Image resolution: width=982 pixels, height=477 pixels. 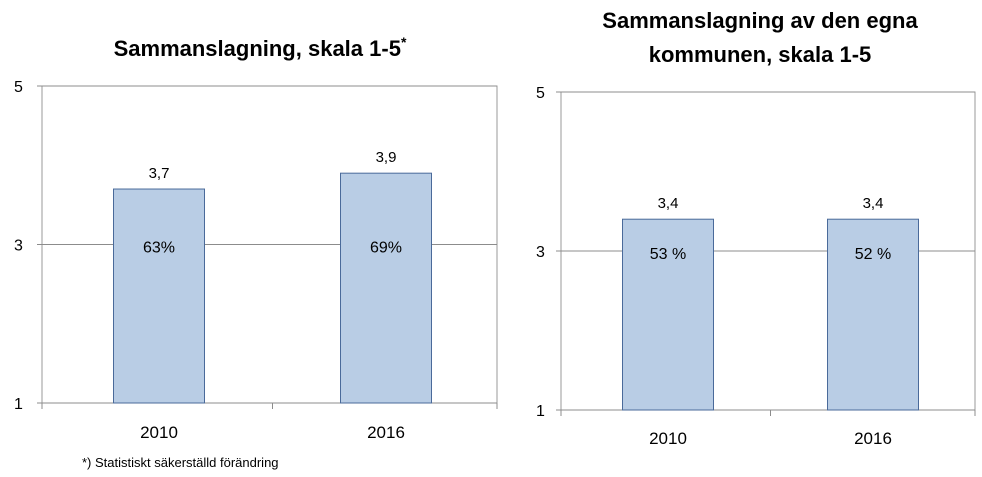 What do you see at coordinates (873, 254) in the screenshot?
I see `bar-share-label: 52 %` at bounding box center [873, 254].